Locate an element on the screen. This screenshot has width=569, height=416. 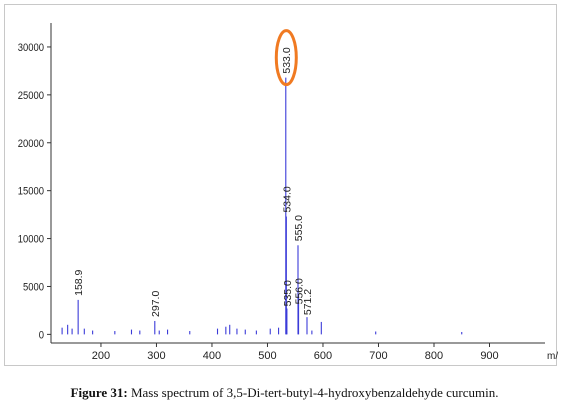
y-tick-label: 25000 is located at coordinates (31, 96).